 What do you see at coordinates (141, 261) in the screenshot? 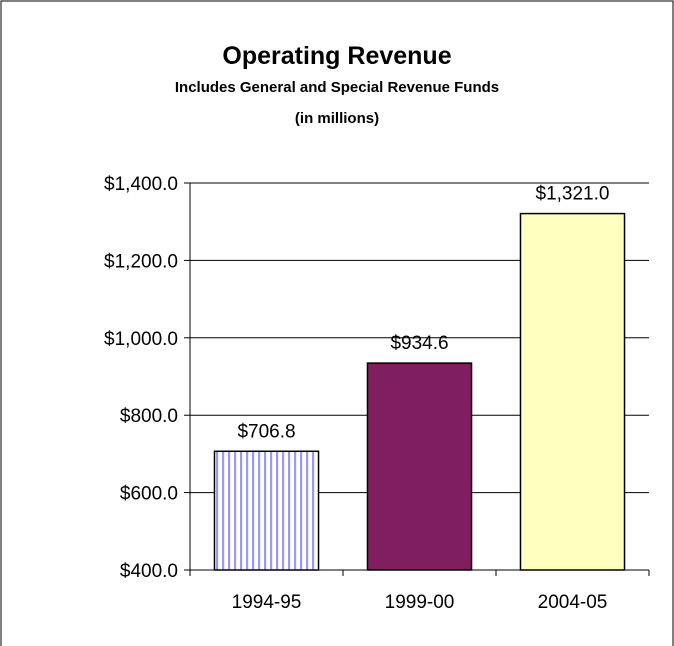
I see `y-tick-label-4: $1,200.0` at bounding box center [141, 261].